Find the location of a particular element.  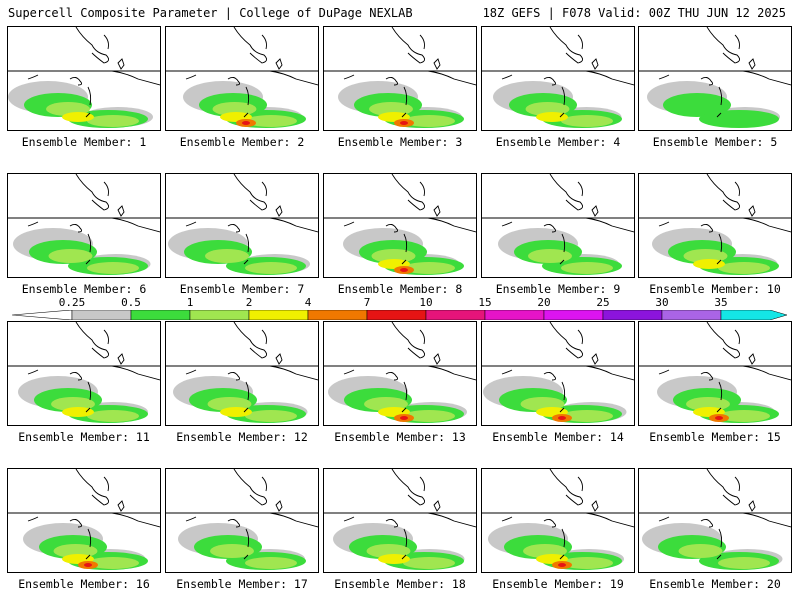

colorbar-tick-label: 0.5 is located at coordinates (131, 302).